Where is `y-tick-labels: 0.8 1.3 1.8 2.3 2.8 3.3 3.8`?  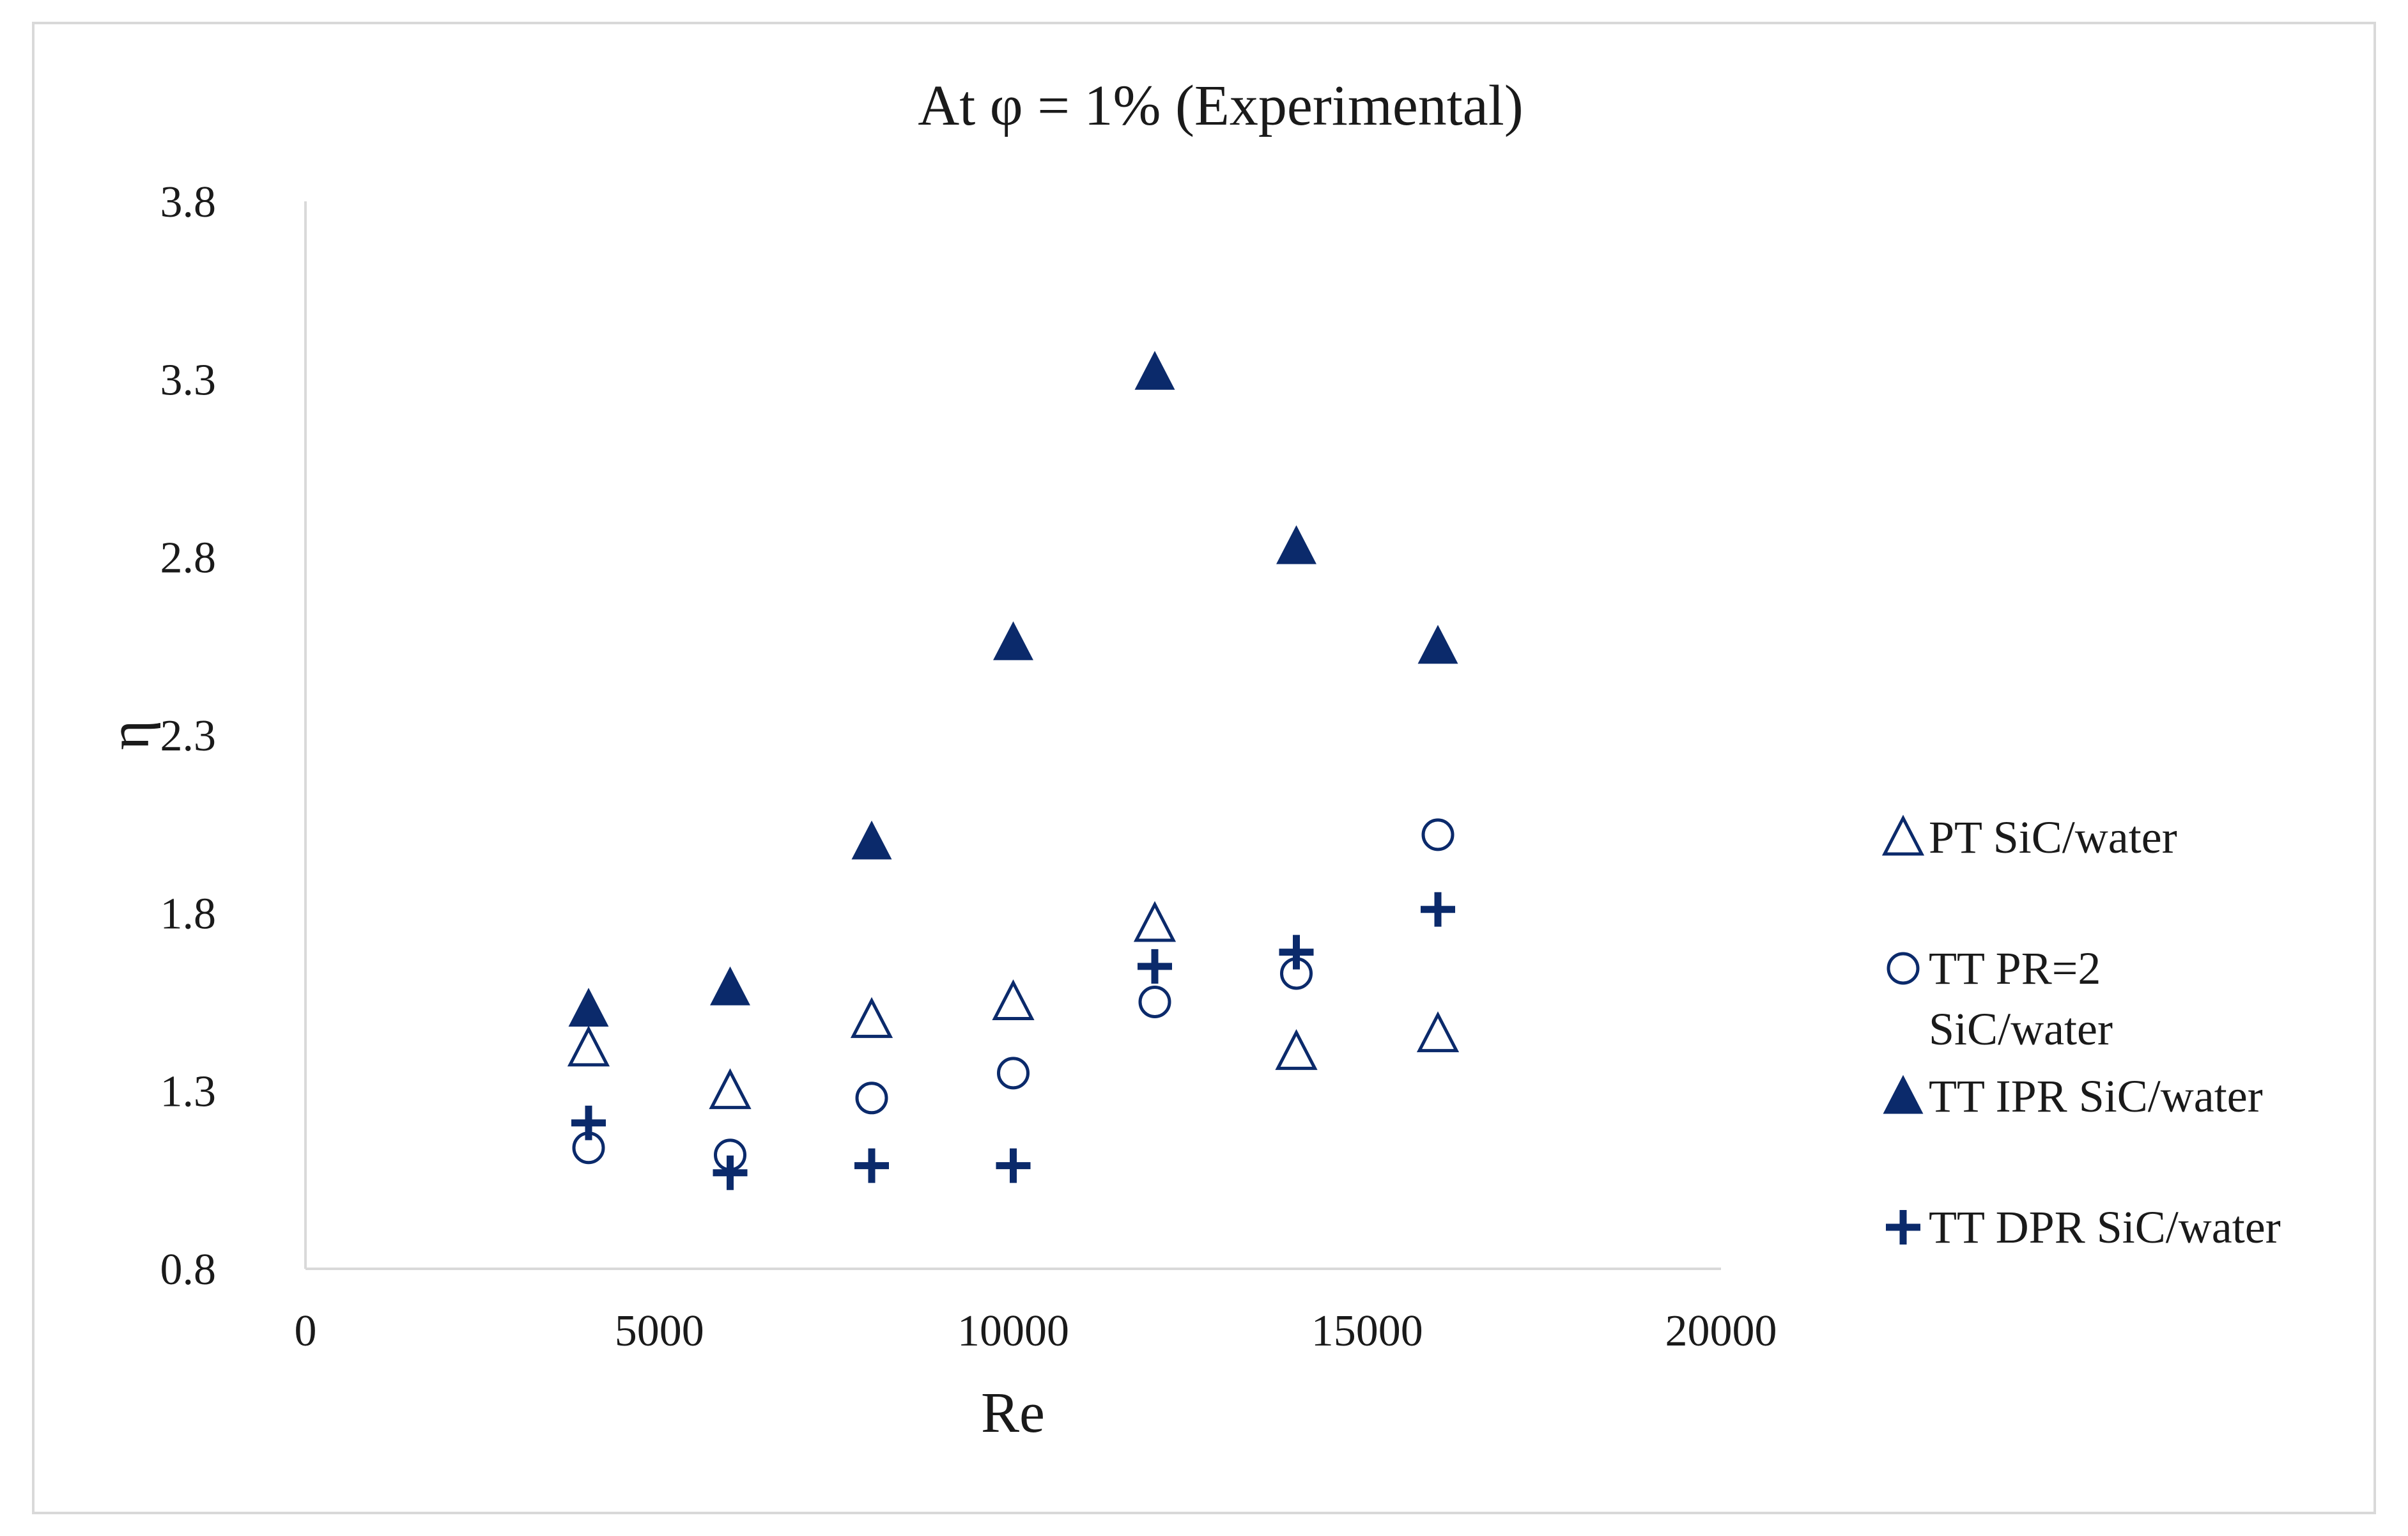 y-tick-labels: 0.8 1.3 1.8 2.3 2.8 3.3 3.8 is located at coordinates (188, 736).